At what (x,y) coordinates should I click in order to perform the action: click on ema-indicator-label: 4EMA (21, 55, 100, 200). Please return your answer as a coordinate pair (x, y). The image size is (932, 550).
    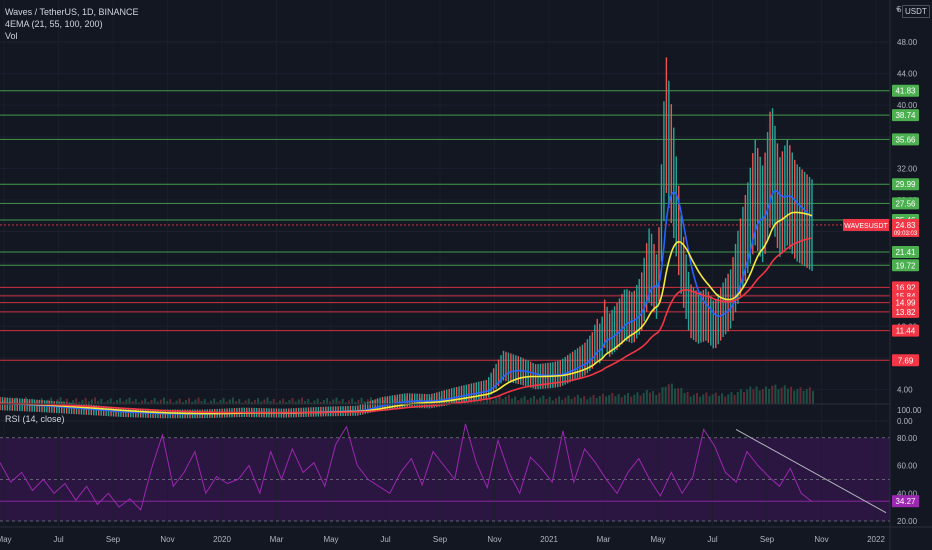
    Looking at the image, I should click on (54, 24).